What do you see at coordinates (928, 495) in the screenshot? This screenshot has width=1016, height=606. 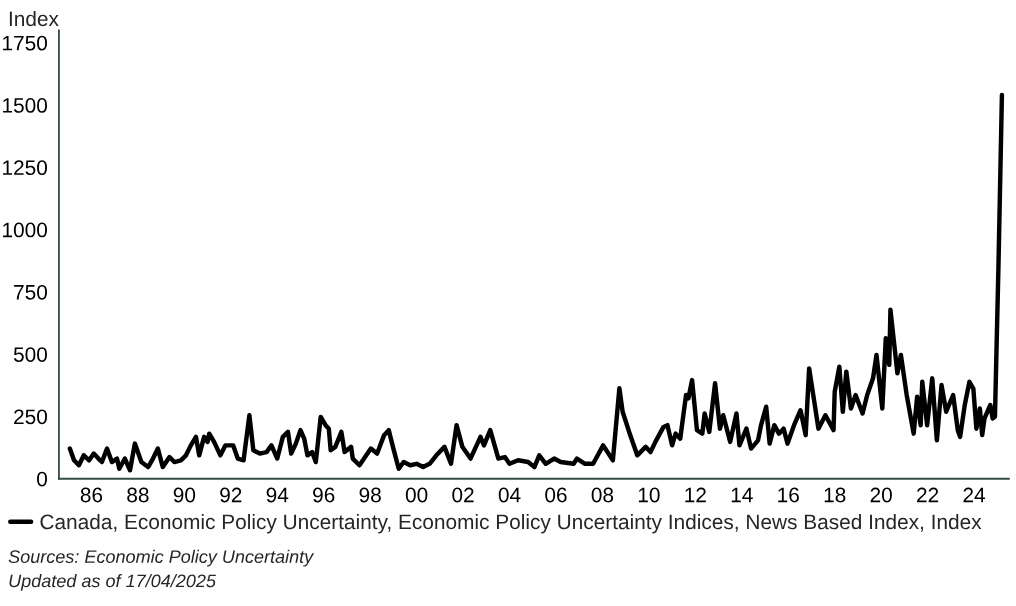 I see `x-tick-label: 22` at bounding box center [928, 495].